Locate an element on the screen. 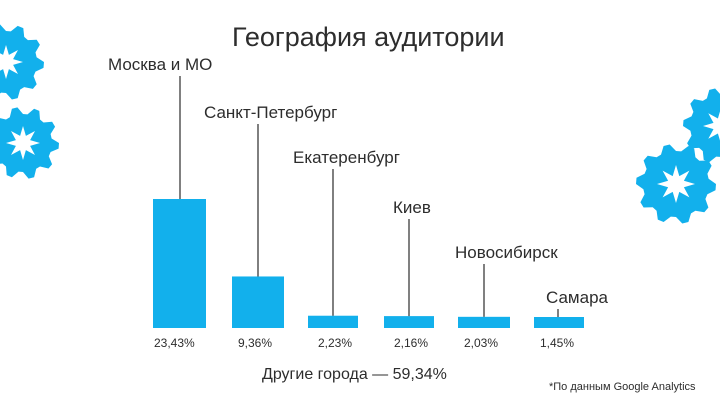 The width and height of the screenshot is (720, 405). value-label: 9,36% is located at coordinates (255, 343).